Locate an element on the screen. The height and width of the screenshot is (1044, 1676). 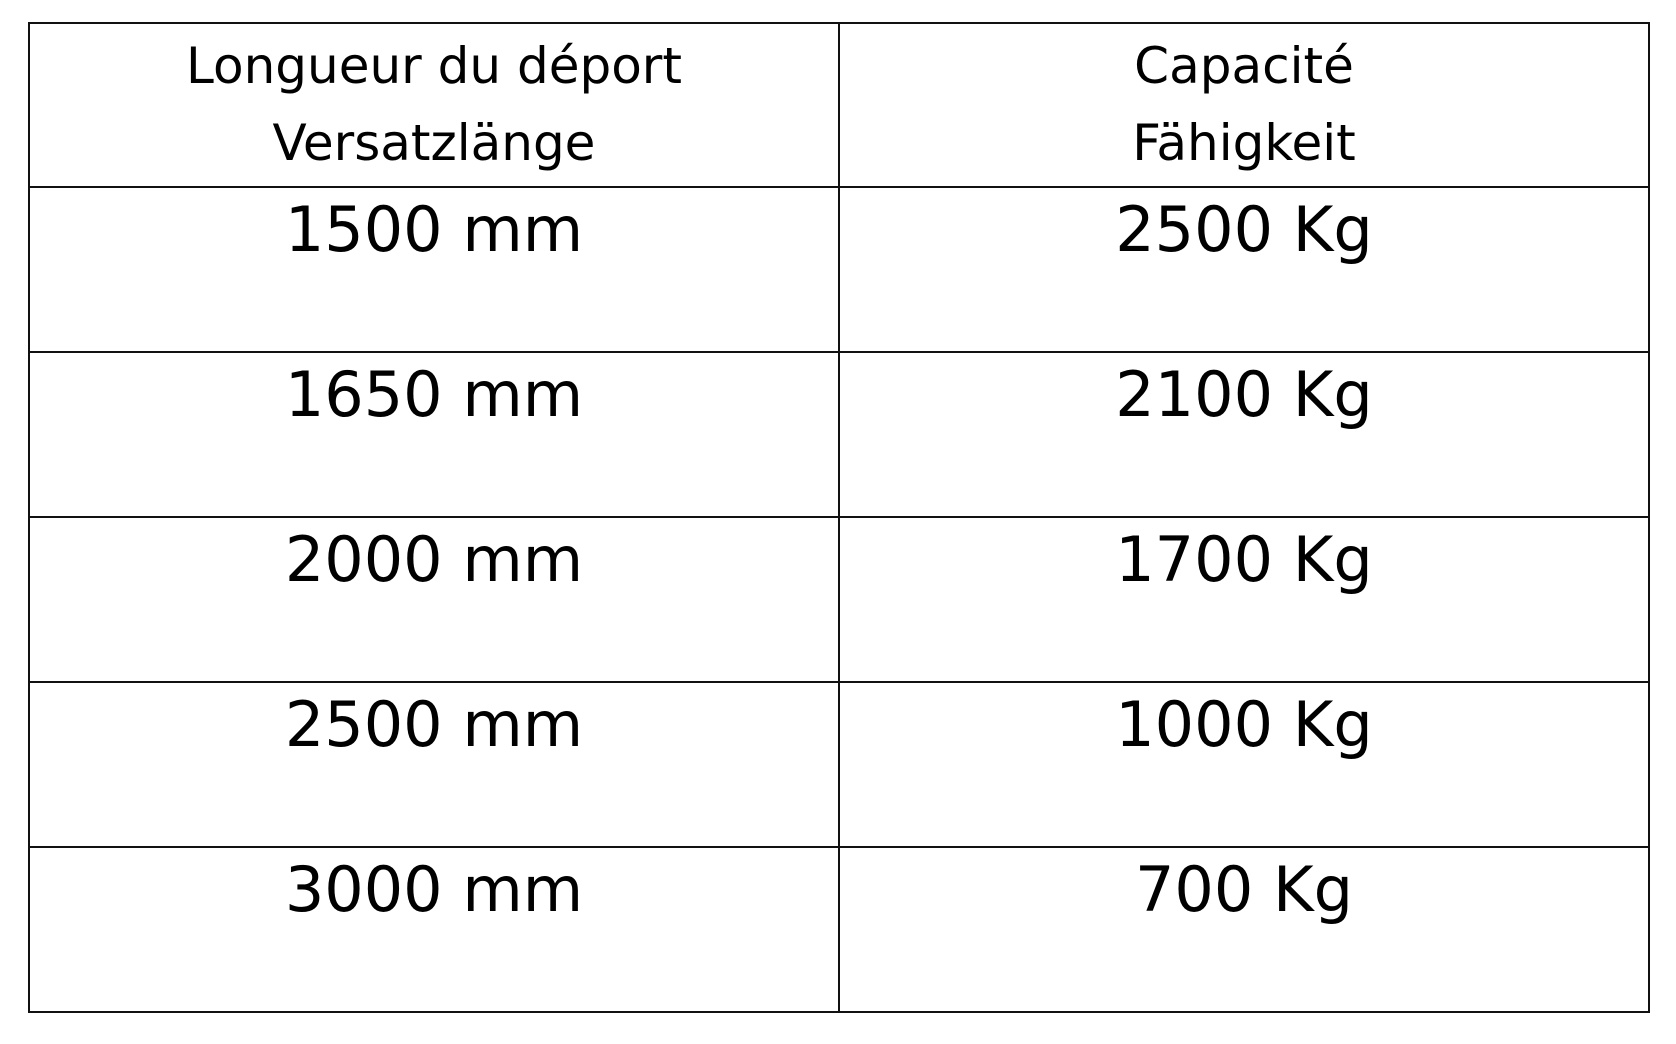
length-cell: 2000 mm is located at coordinates (434, 599).